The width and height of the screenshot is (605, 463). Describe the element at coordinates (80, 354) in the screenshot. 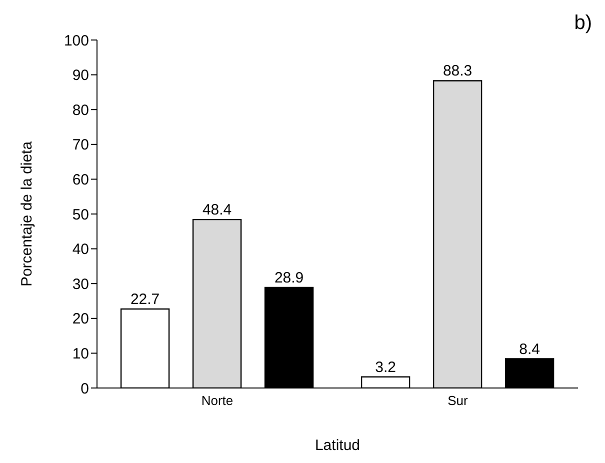

I see `y-tick-label: 10` at that location.